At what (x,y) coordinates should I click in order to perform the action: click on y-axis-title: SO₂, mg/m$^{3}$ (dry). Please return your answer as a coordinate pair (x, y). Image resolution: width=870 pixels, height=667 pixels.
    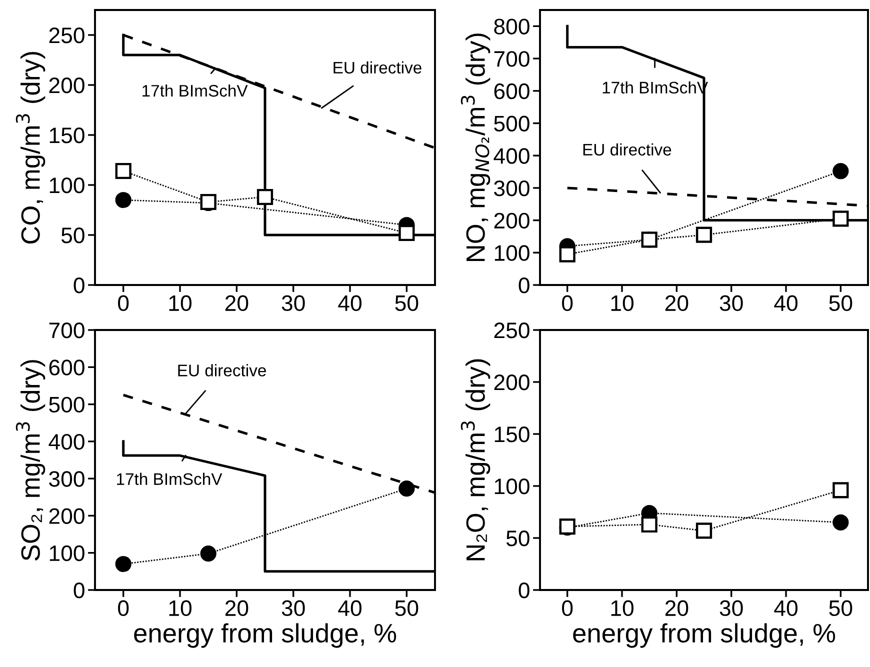
    Looking at the image, I should click on (31, 460).